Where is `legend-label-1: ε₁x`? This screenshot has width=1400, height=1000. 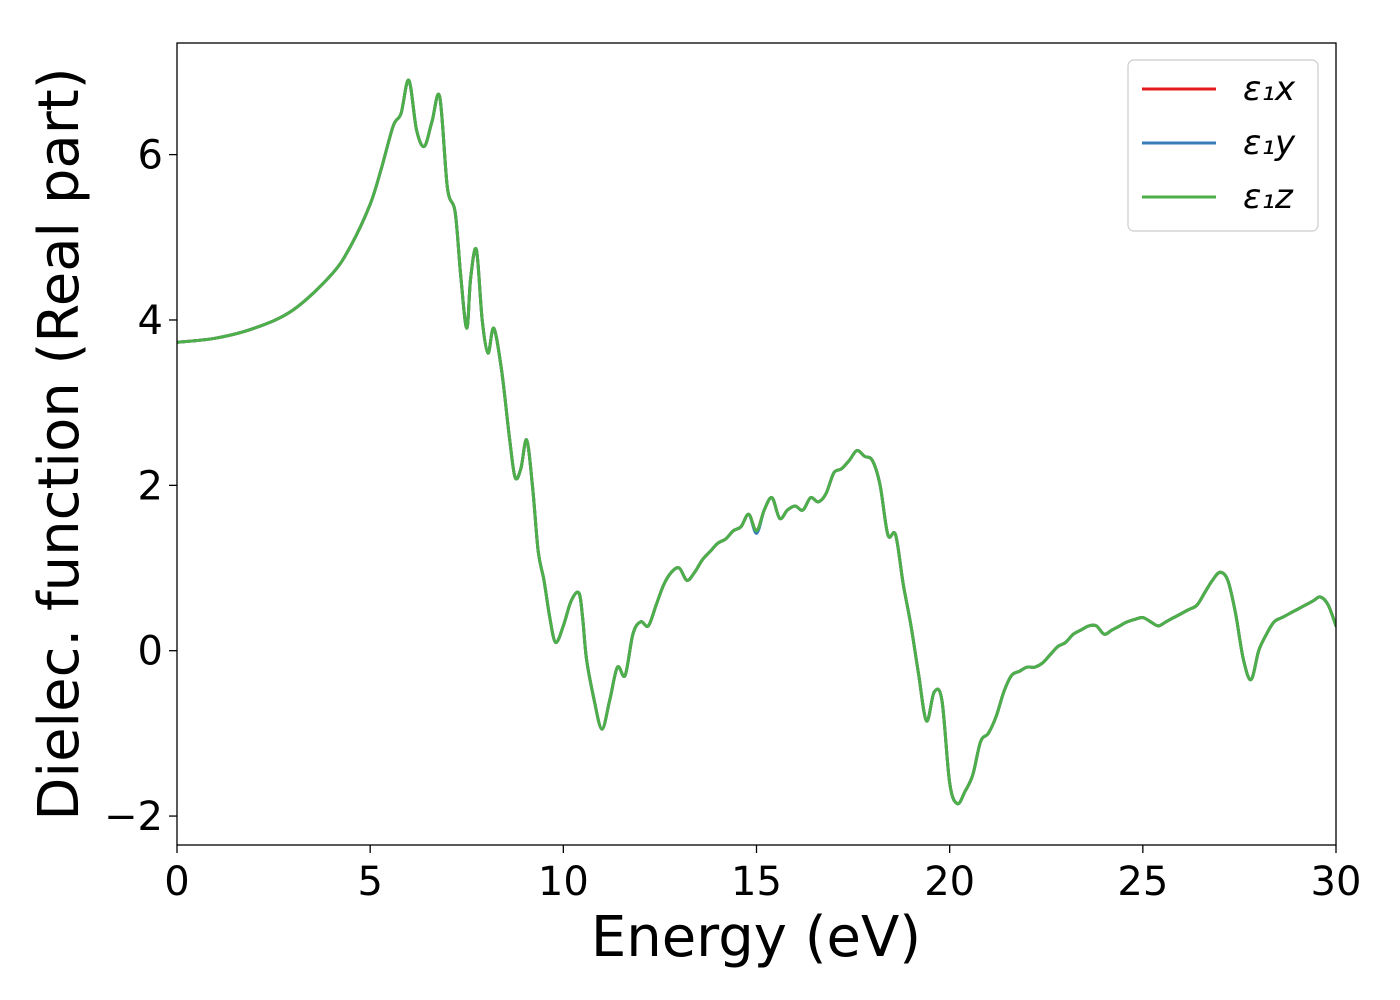 legend-label-1: ε₁x is located at coordinates (1269, 89).